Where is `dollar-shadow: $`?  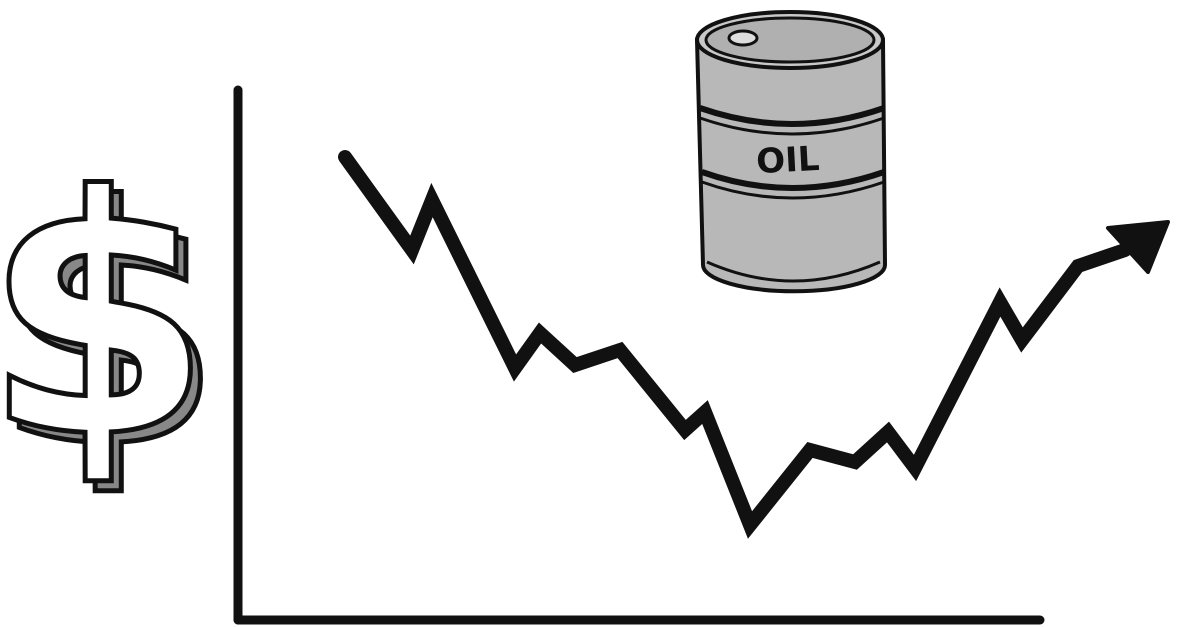
dollar-shadow: $ is located at coordinates (111, 328).